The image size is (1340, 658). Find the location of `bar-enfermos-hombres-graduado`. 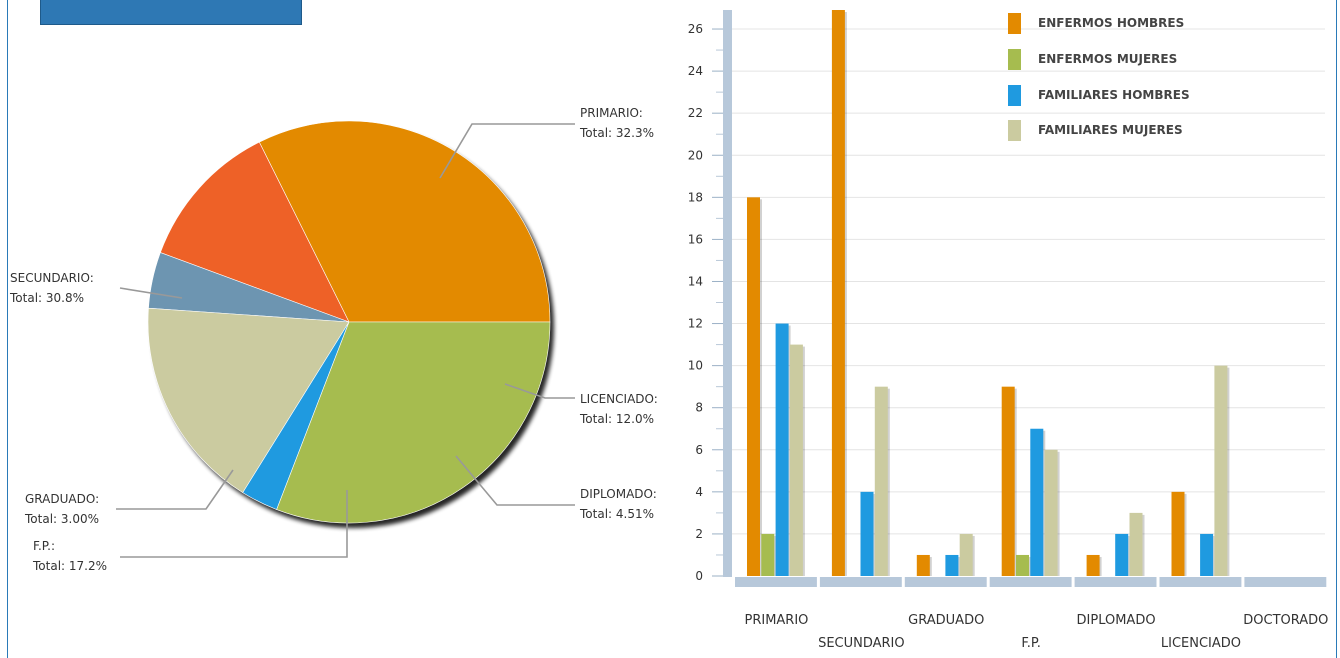

bar-enfermos-hombres-graduado is located at coordinates (923, 565).